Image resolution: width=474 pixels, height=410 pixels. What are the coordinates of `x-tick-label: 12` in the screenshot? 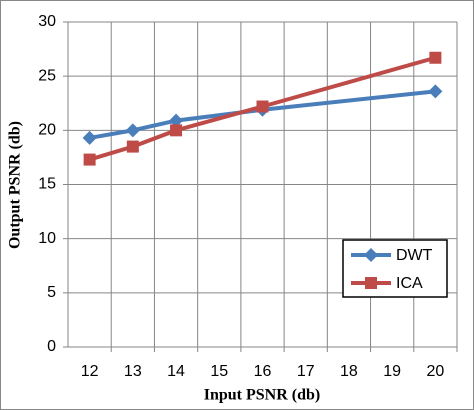 It's located at (90, 371).